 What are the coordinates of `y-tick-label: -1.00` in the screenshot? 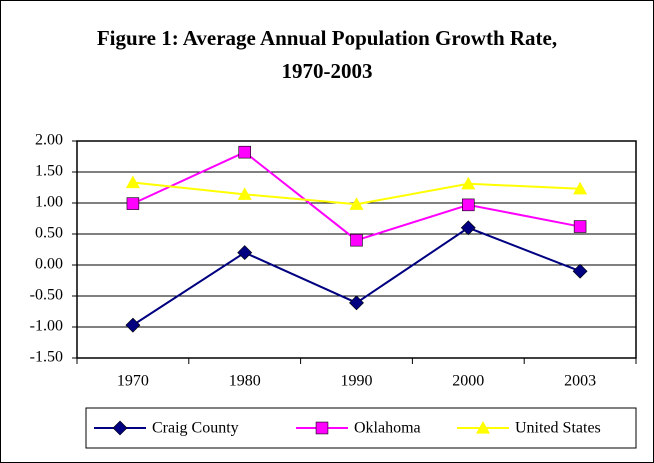 It's located at (46, 326).